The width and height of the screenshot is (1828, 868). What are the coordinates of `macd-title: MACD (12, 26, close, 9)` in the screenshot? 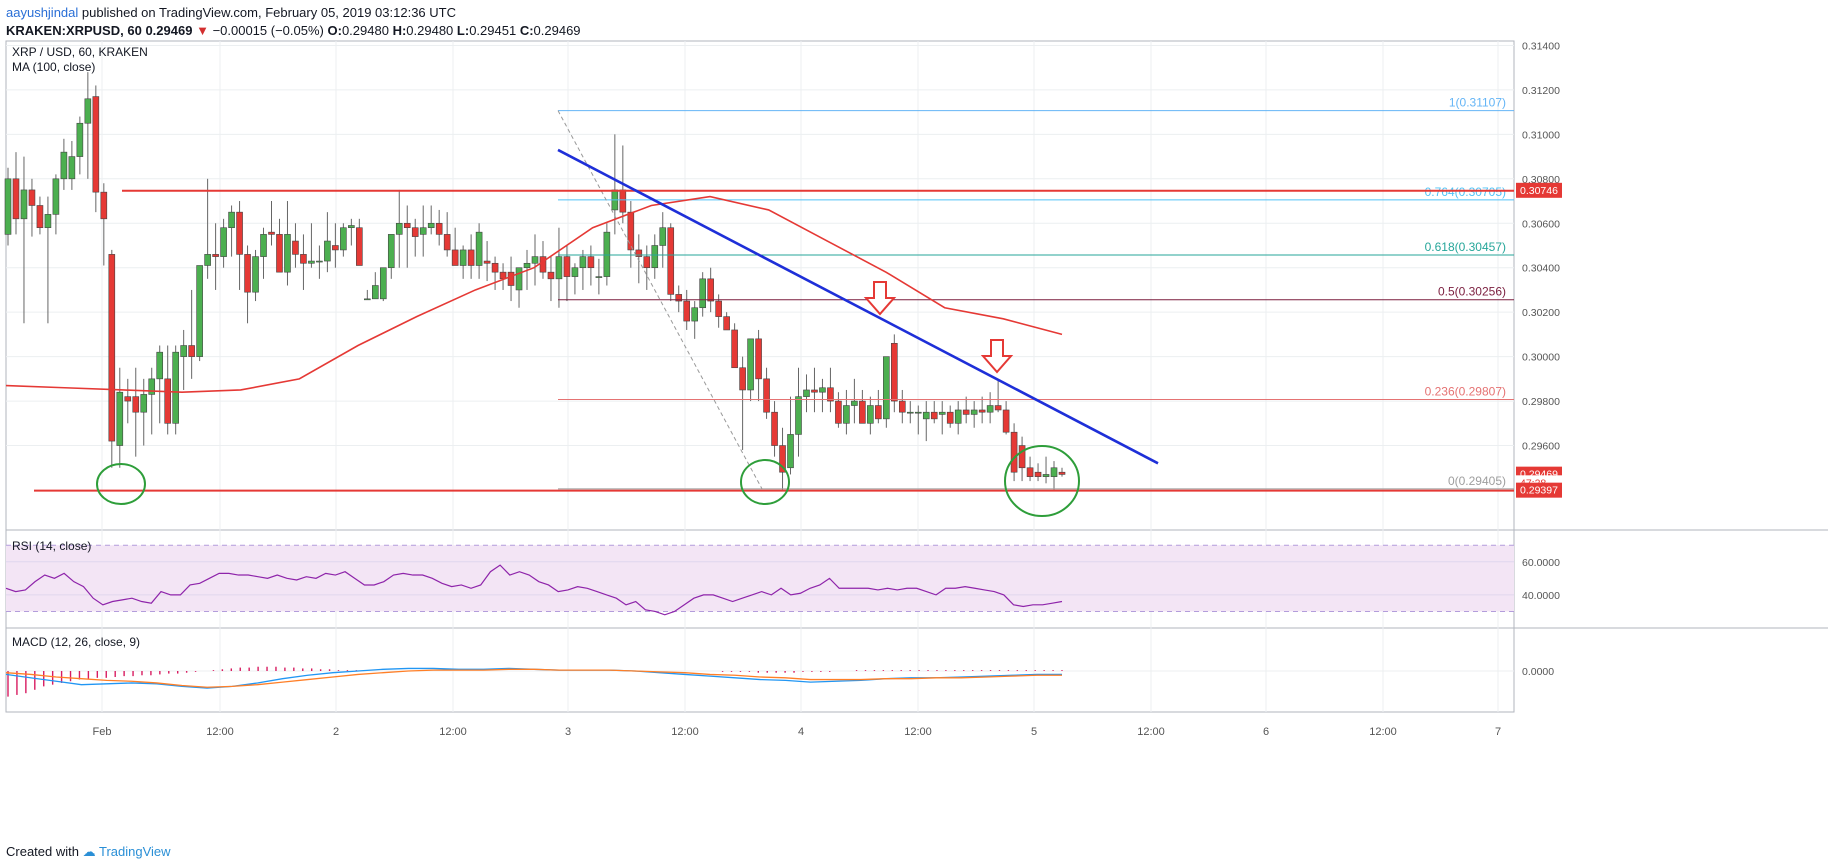 It's located at (76, 642).